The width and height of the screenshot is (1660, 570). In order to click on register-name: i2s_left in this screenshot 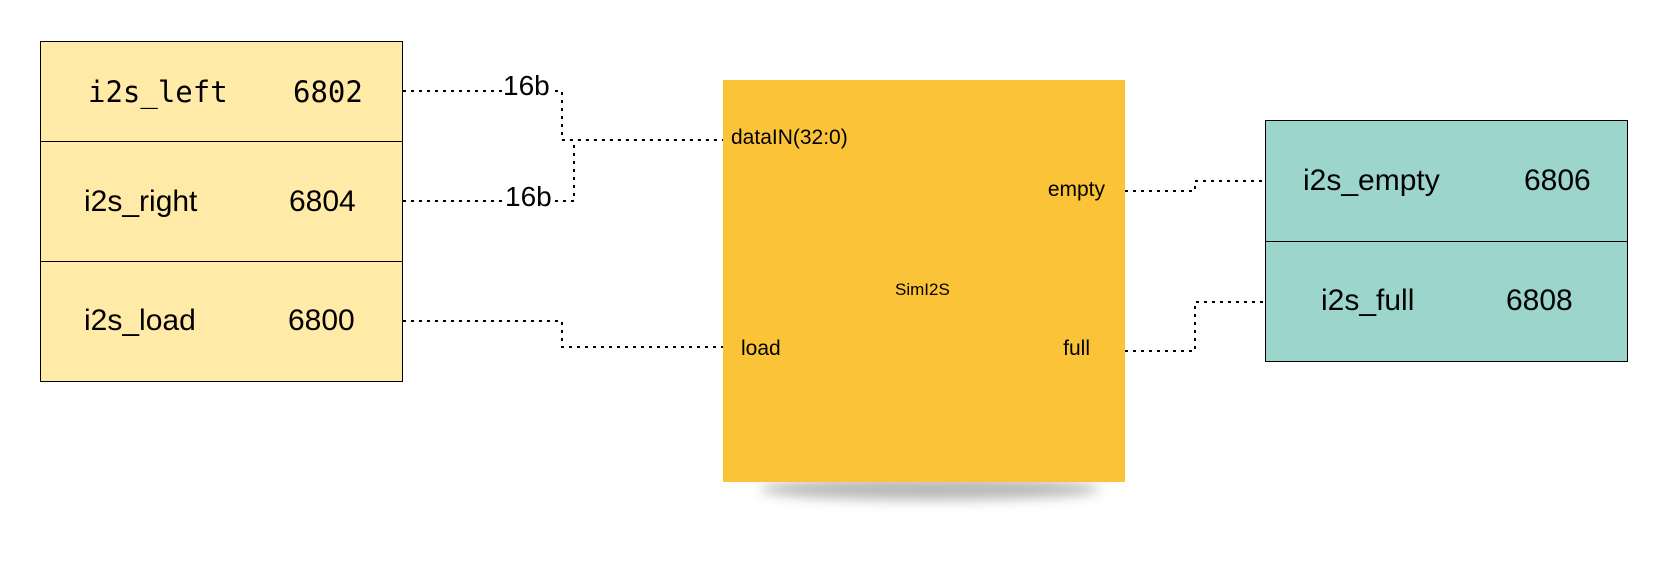, I will do `click(158, 91)`.